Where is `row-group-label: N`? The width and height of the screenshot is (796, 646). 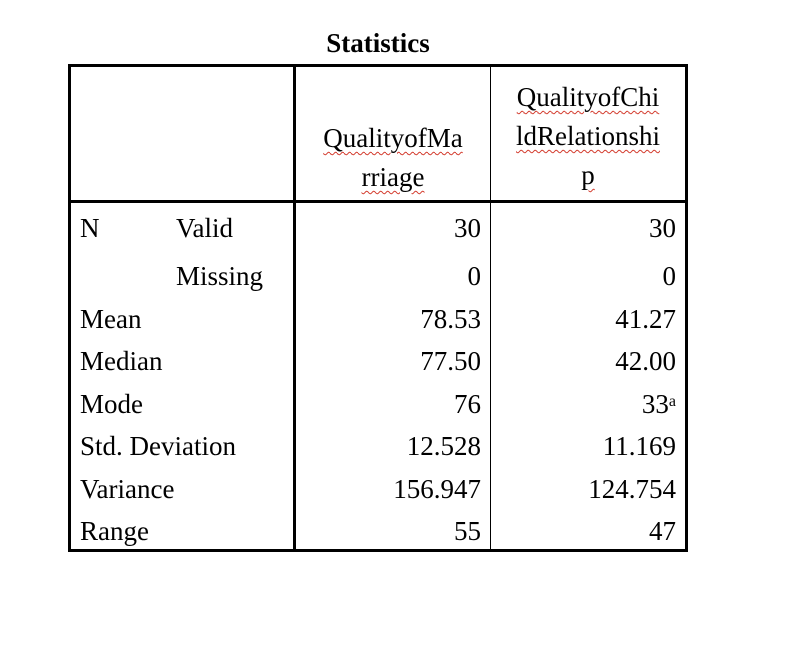 row-group-label: N is located at coordinates (90, 228).